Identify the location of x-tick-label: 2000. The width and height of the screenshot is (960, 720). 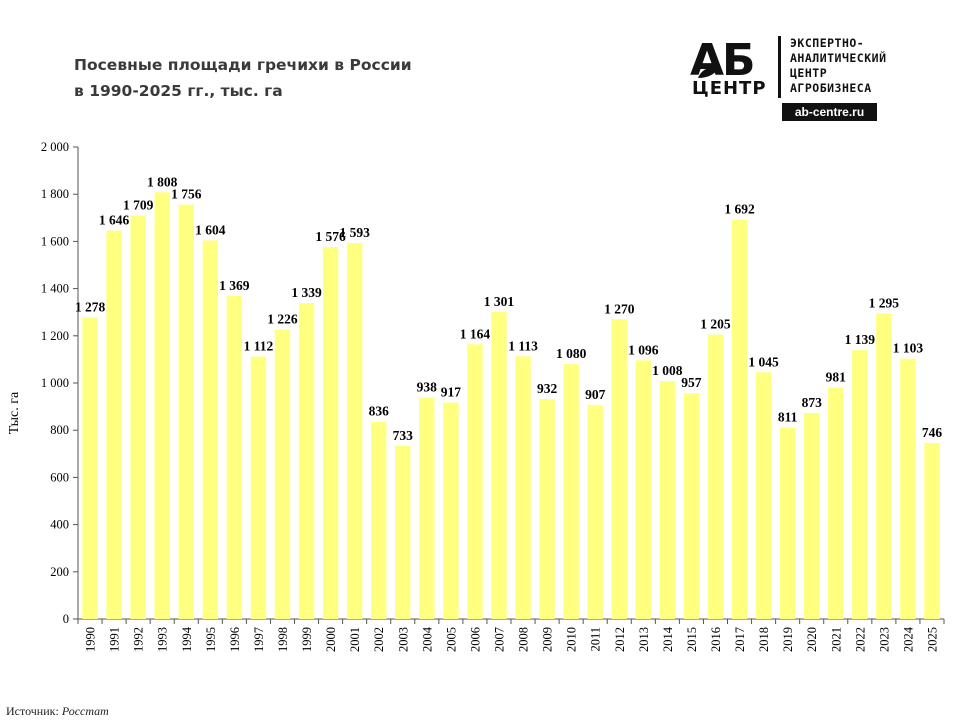
(331, 639).